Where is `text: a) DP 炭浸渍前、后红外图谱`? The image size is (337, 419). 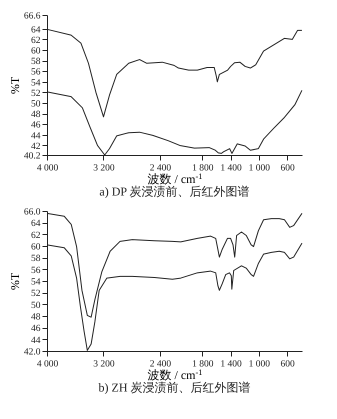 text: a) DP 炭浸渍前、后红外图谱 is located at coordinates (174, 191).